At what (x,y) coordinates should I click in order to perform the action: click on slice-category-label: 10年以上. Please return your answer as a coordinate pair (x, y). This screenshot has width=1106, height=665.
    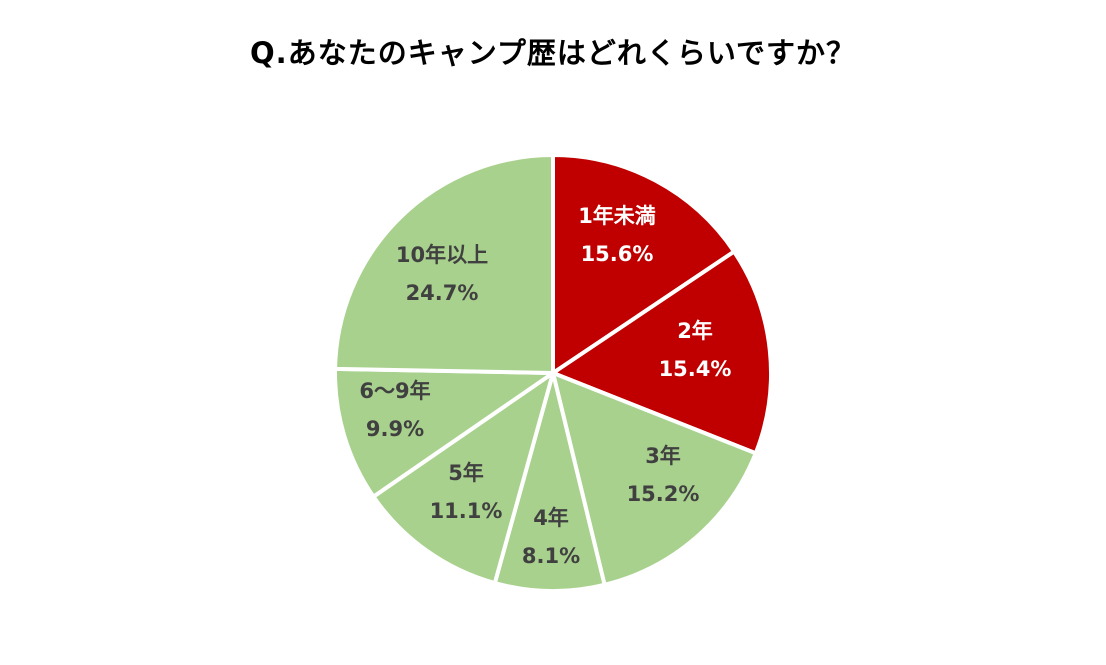
    Looking at the image, I should click on (442, 255).